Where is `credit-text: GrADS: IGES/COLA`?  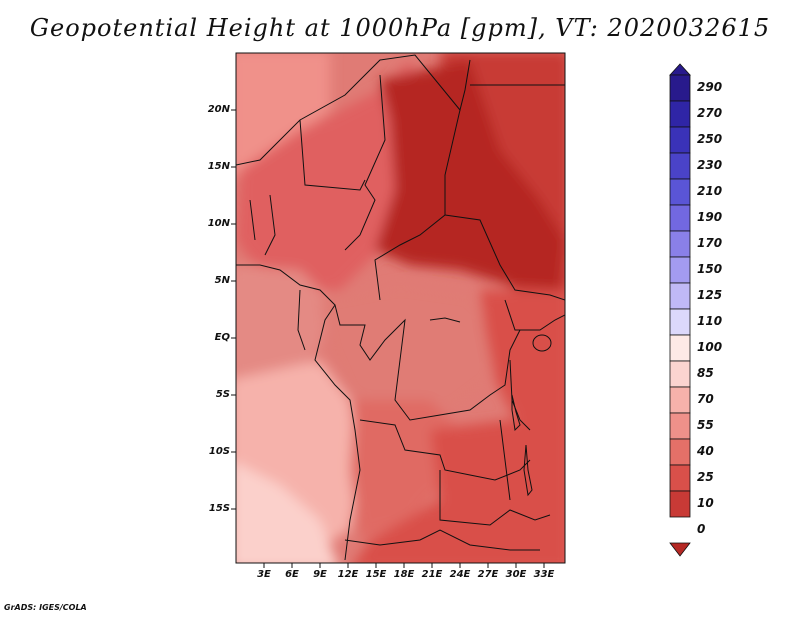
credit-text: GrADS: IGES/COLA is located at coordinates (45, 607).